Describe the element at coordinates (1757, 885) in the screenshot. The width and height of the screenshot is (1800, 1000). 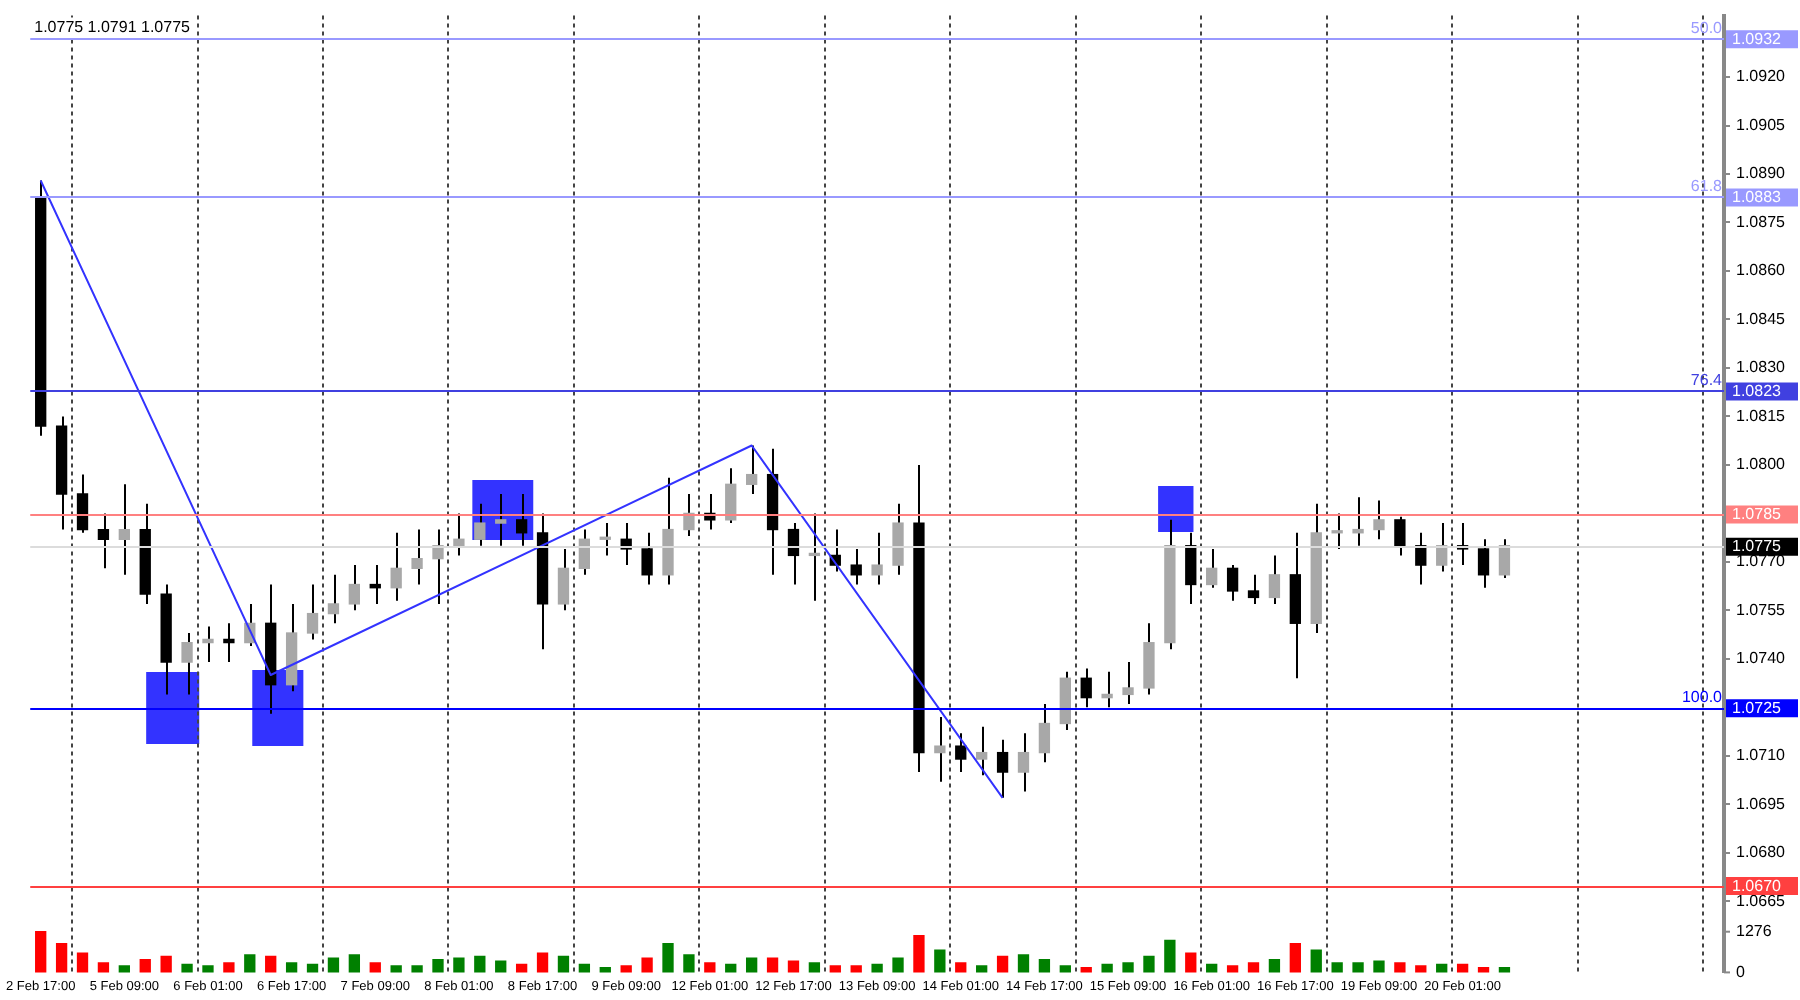
I see `ref-line-label: 1.0670` at that location.